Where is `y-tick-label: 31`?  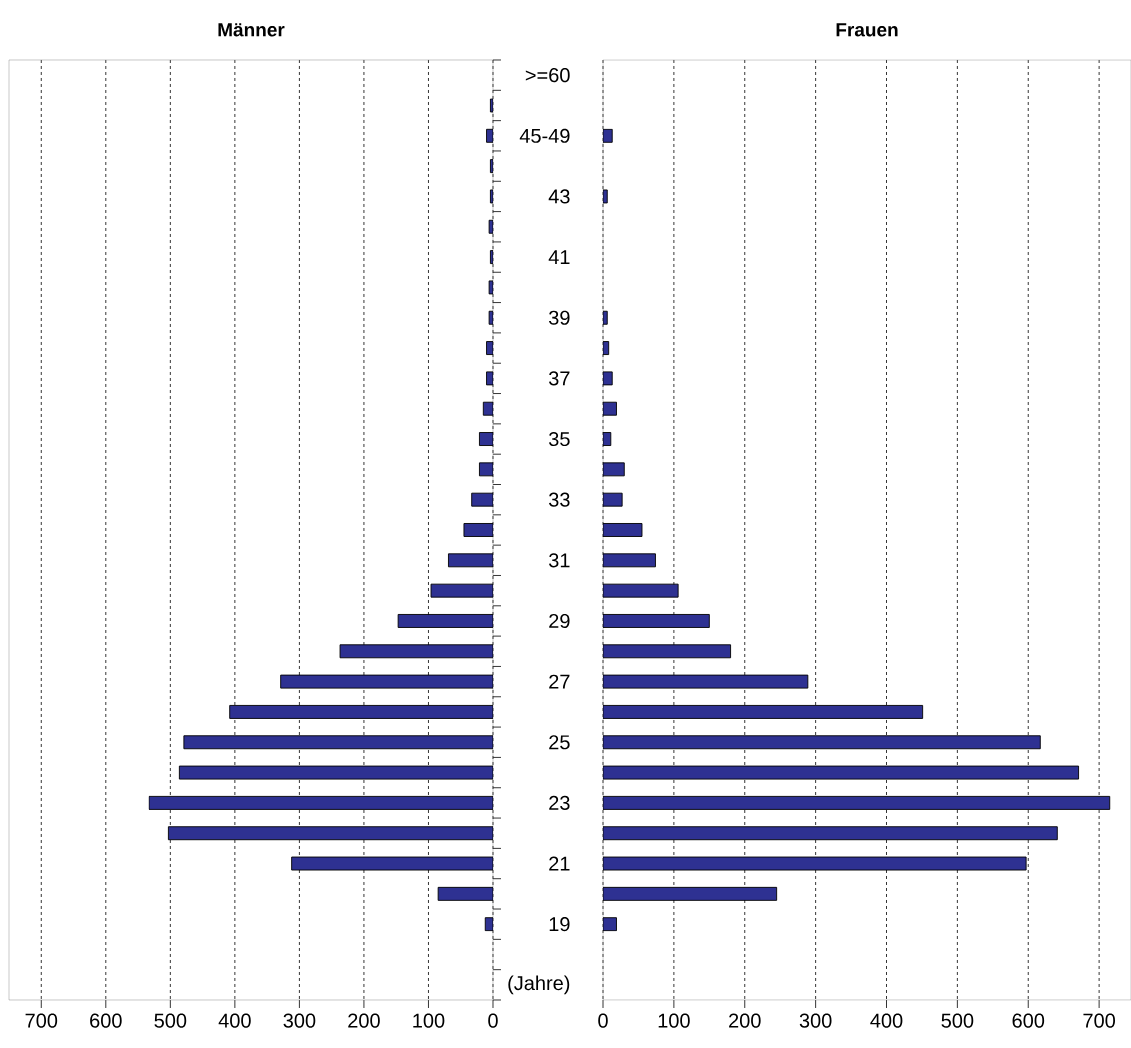 y-tick-label: 31 is located at coordinates (559, 560).